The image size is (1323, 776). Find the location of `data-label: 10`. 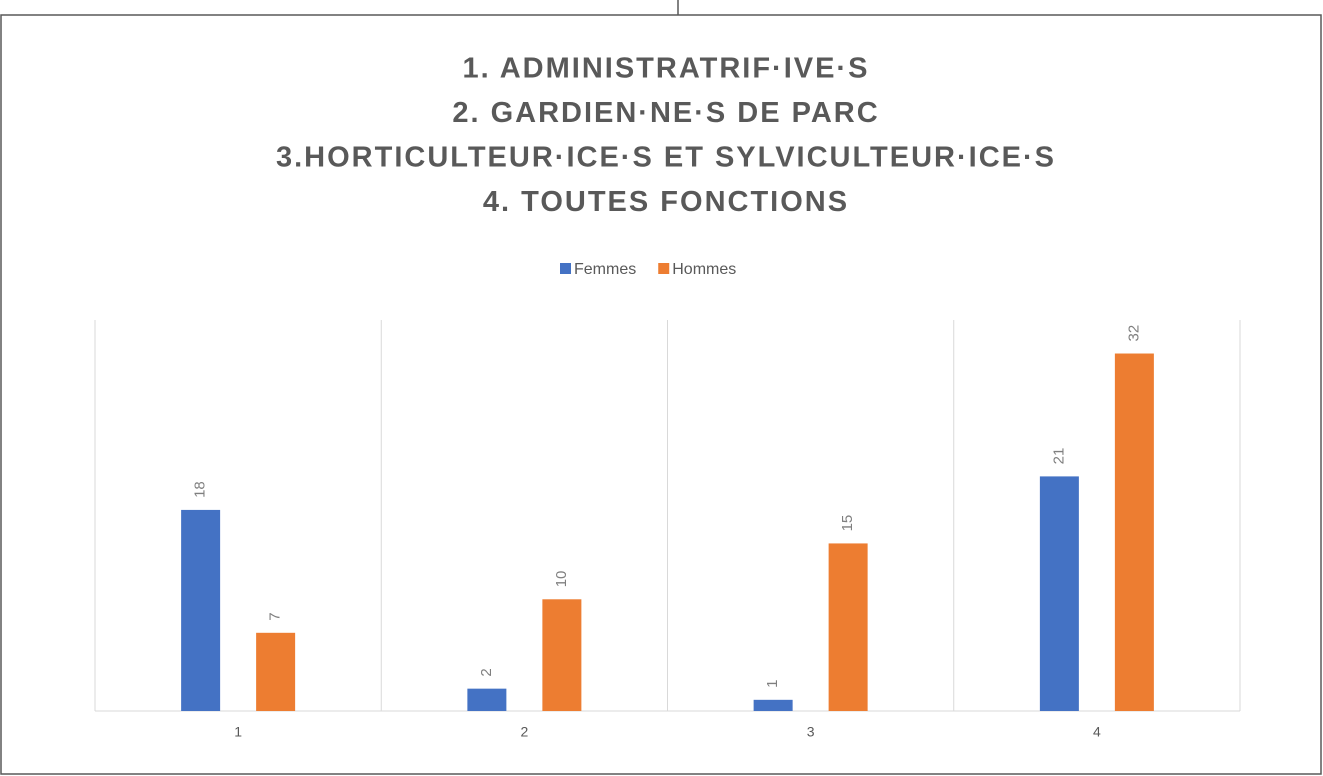

data-label: 10 is located at coordinates (561, 579).